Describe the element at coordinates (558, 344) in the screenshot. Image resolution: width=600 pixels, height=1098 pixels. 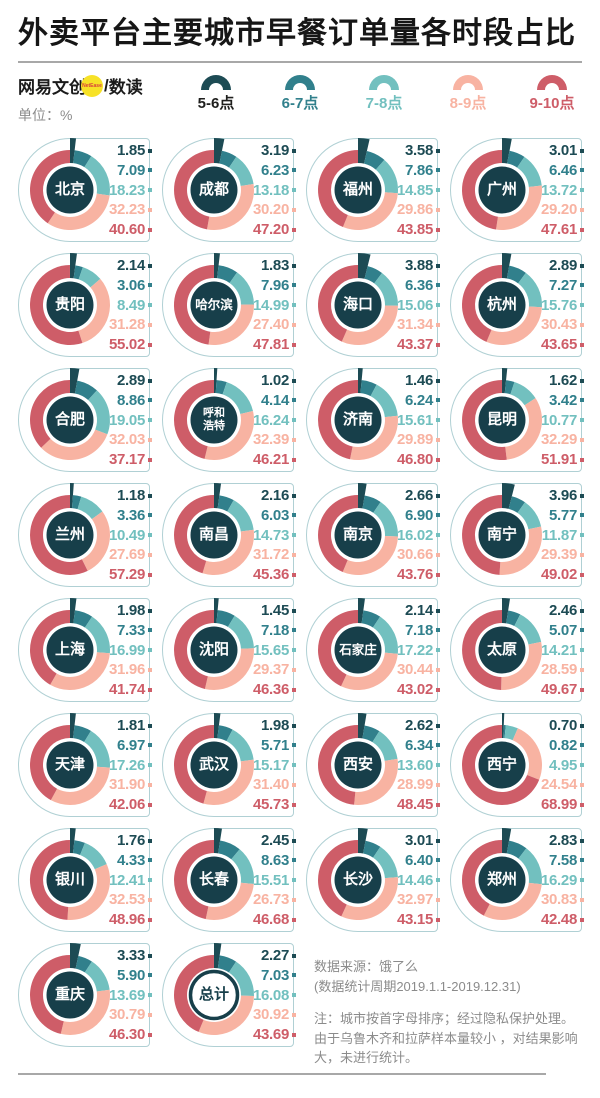
I see `value-number: 43.65` at that location.